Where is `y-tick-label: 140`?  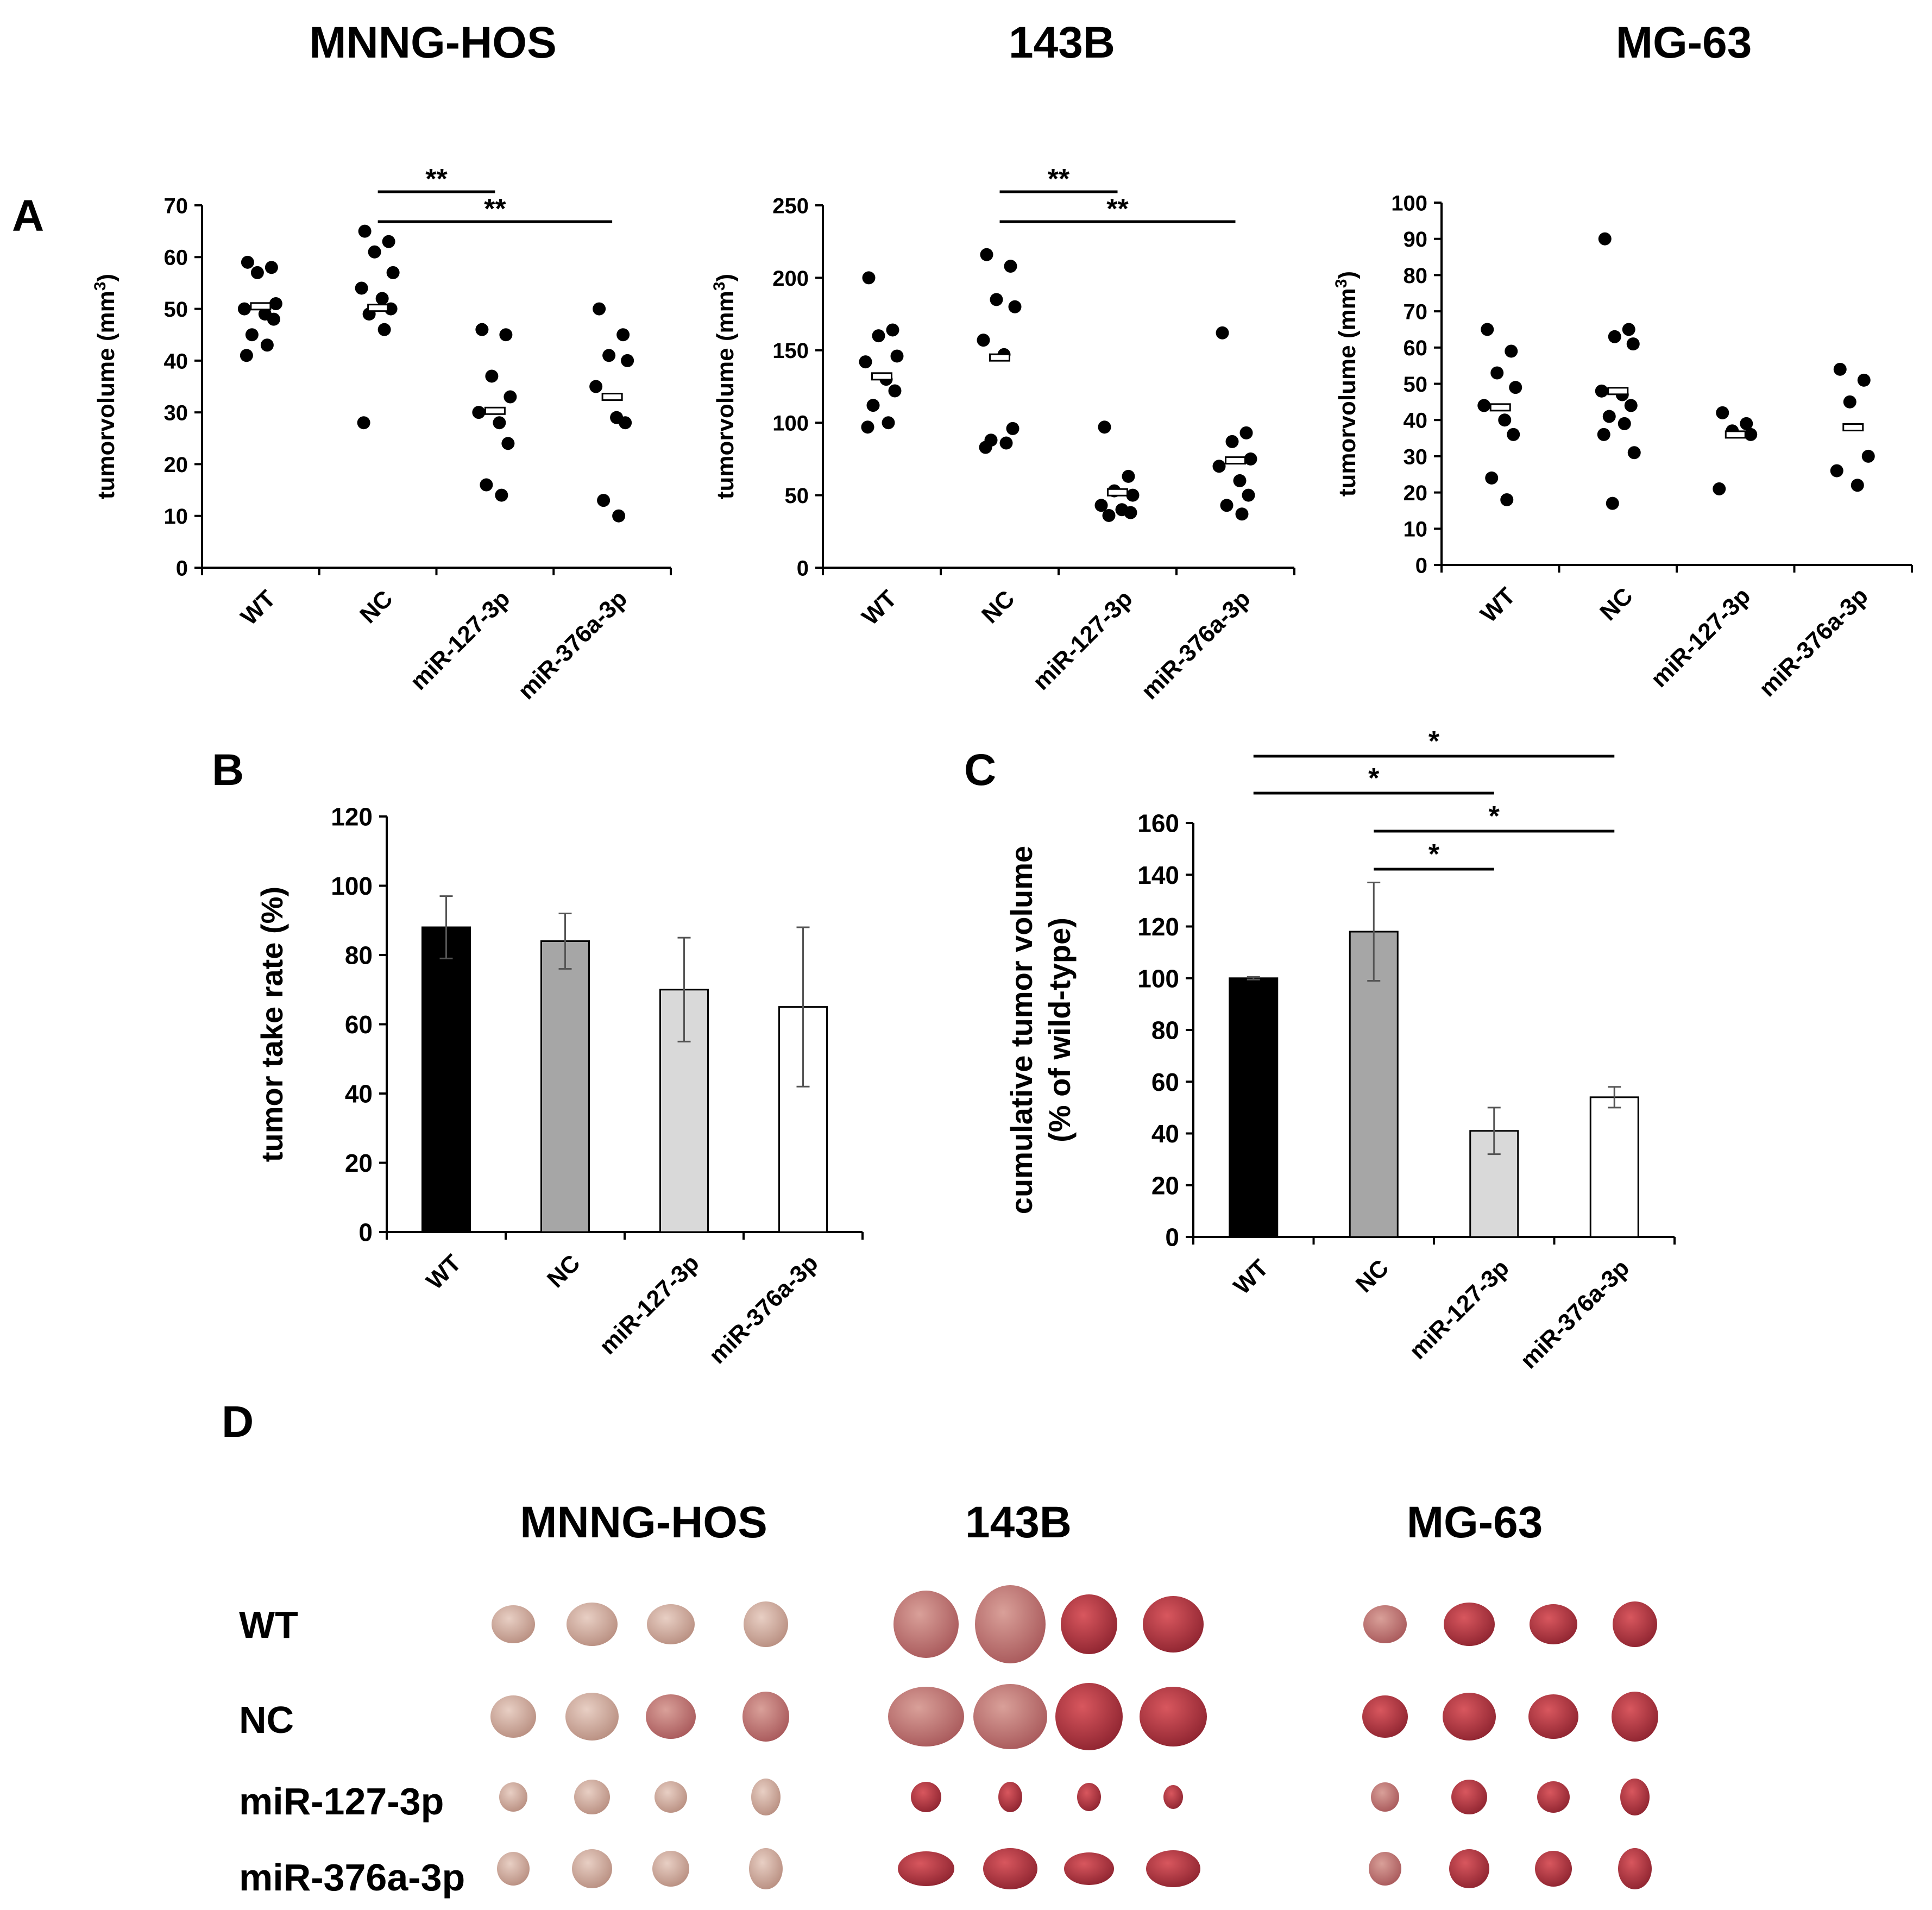 y-tick-label: 140 is located at coordinates (1158, 875).